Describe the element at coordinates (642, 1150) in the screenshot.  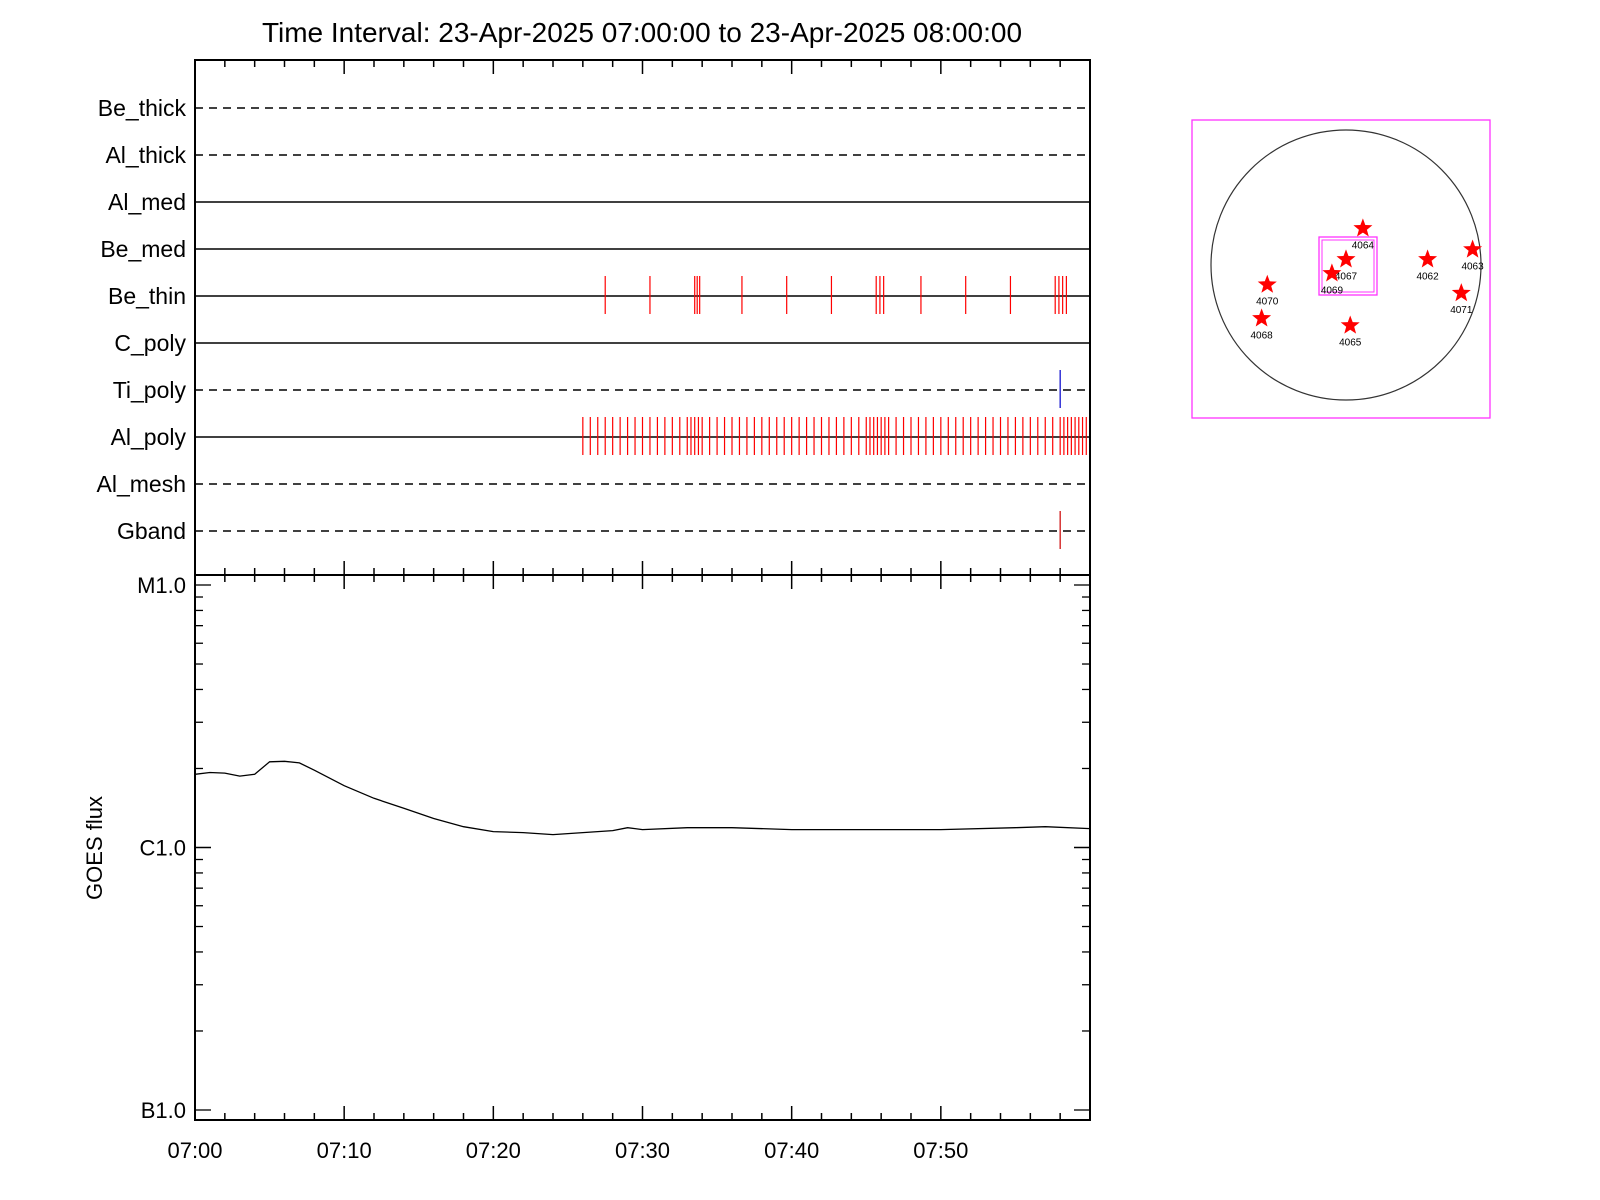
I see `x-tick-label: 07:30` at that location.